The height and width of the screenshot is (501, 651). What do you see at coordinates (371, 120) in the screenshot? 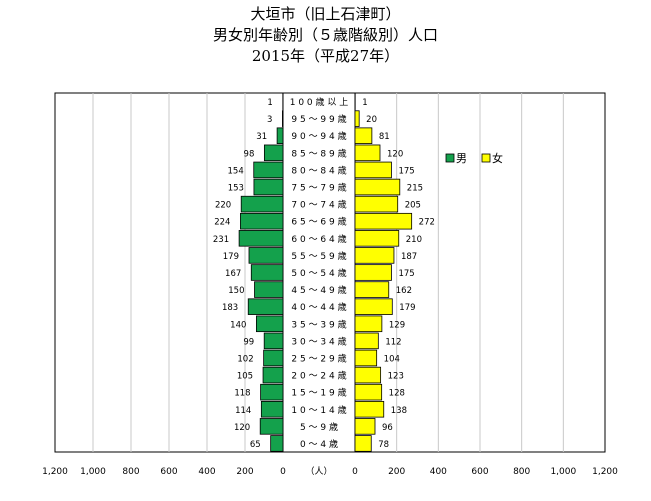
I see `data-label-female: 20` at bounding box center [371, 120].